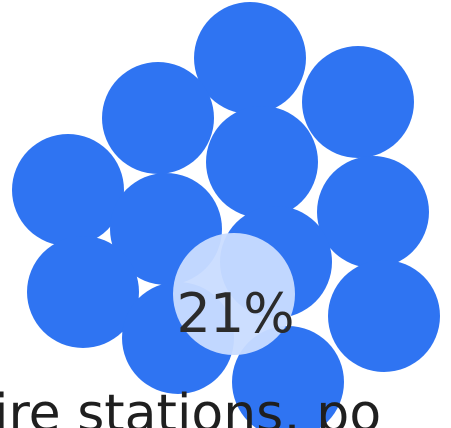 The height and width of the screenshot is (428, 451). I want to click on circle-right, so click(373, 212).